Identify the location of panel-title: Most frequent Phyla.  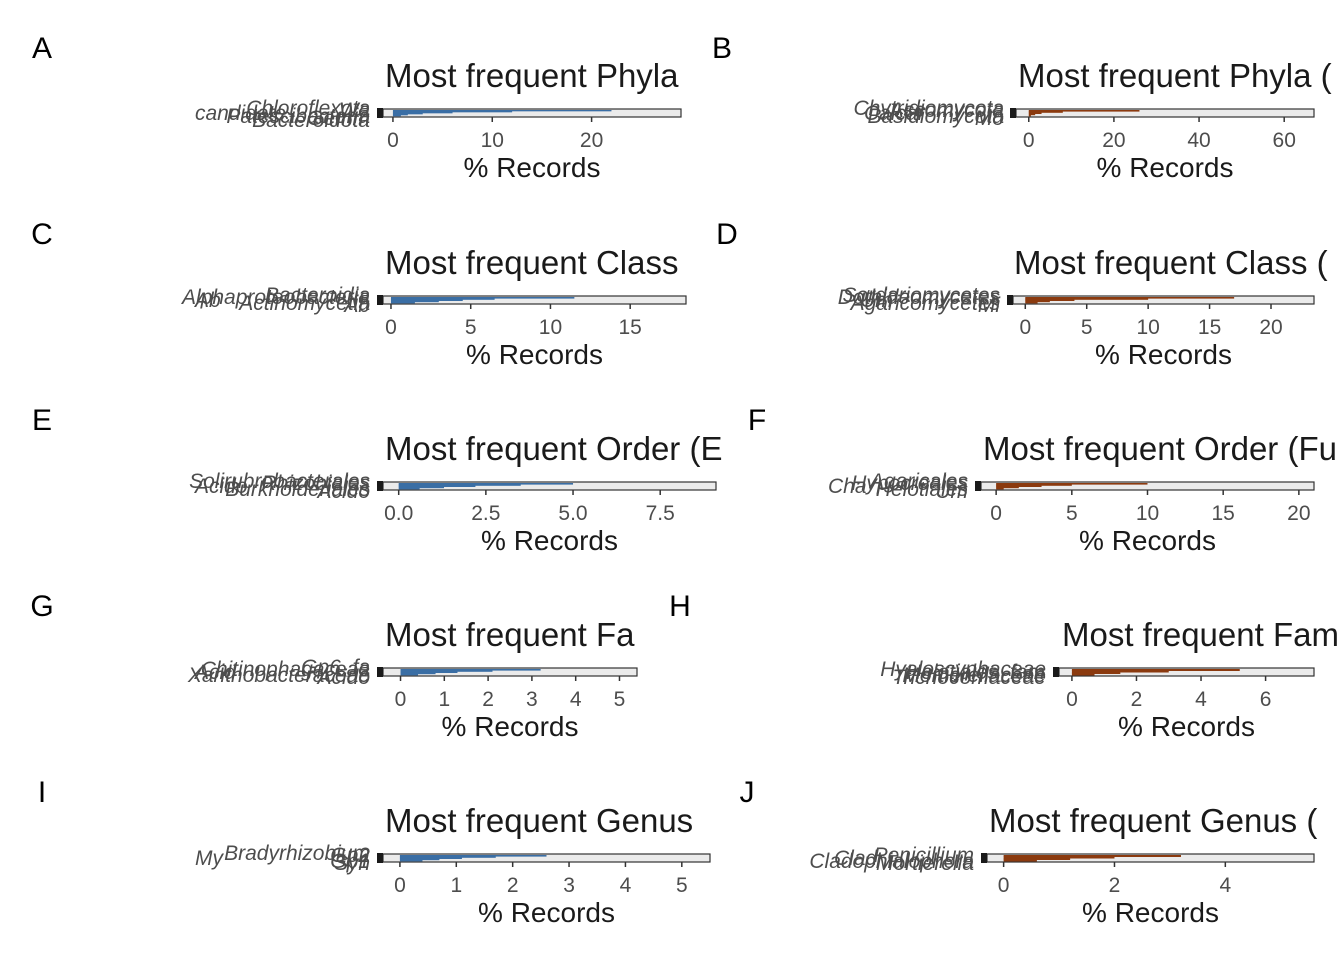
(532, 75).